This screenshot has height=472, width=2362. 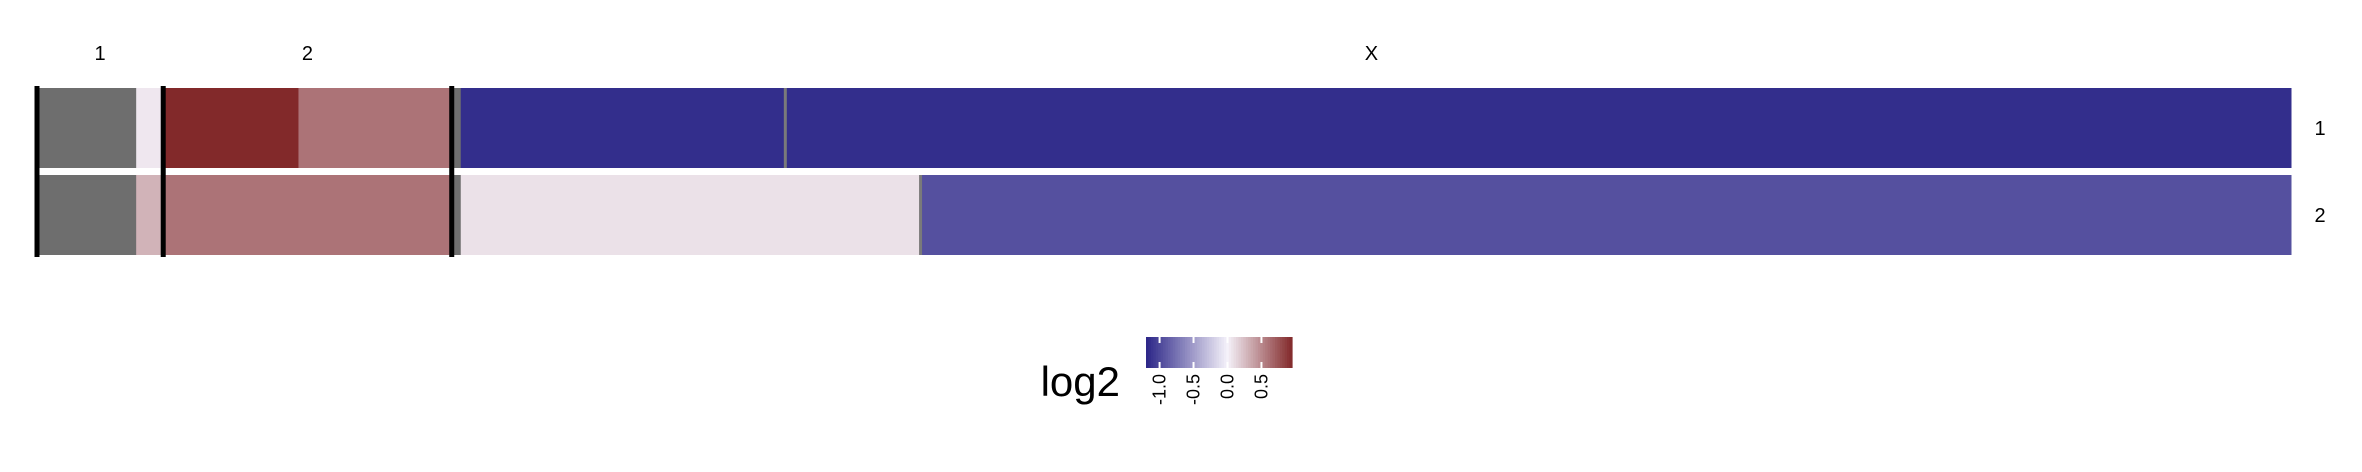 I want to click on chromosome-label: 1, so click(x=100, y=54).